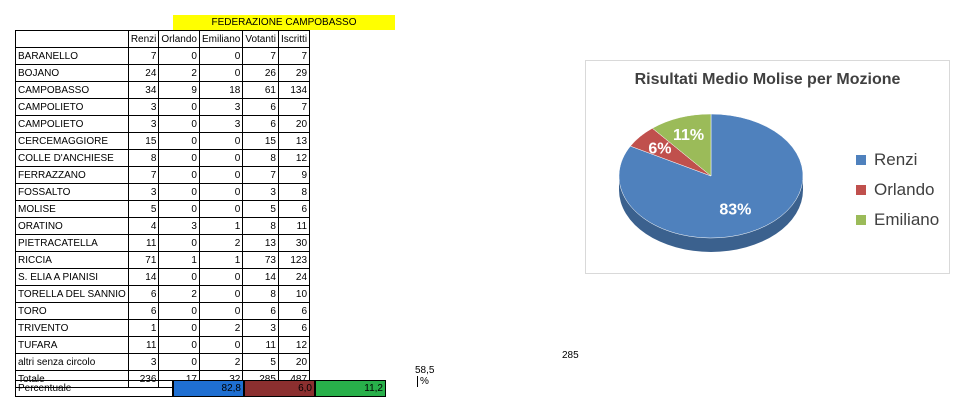 The height and width of the screenshot is (415, 969). Describe the element at coordinates (72, 56) in the screenshot. I see `row-name: BARANELLO` at that location.